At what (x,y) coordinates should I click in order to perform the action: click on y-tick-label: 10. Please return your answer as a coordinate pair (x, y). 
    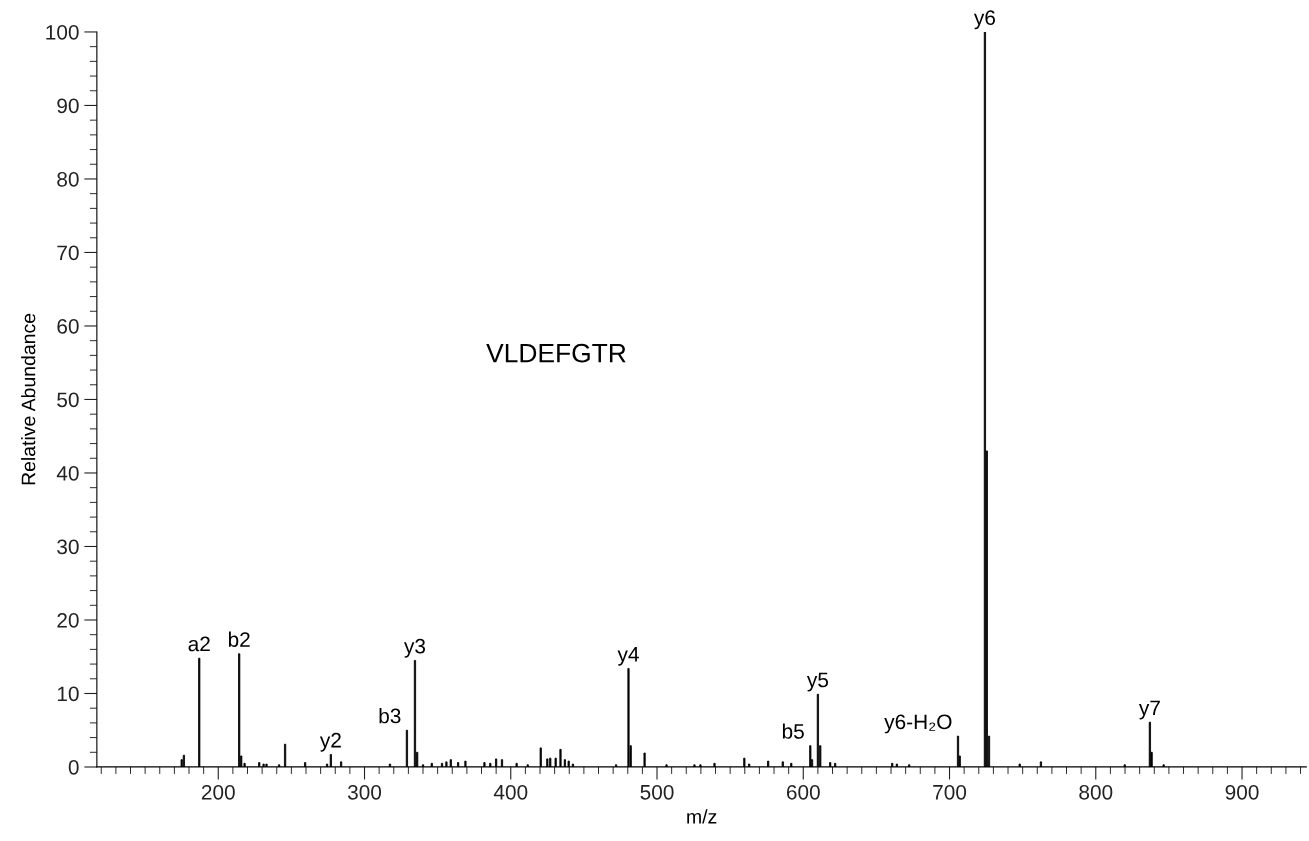
    Looking at the image, I should click on (68, 694).